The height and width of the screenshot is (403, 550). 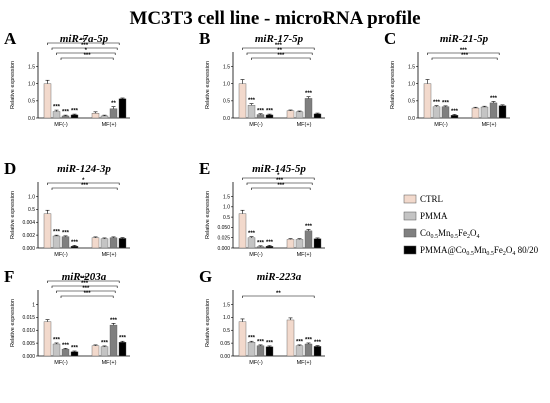 I want to click on panel-label: C, so click(x=390, y=38).